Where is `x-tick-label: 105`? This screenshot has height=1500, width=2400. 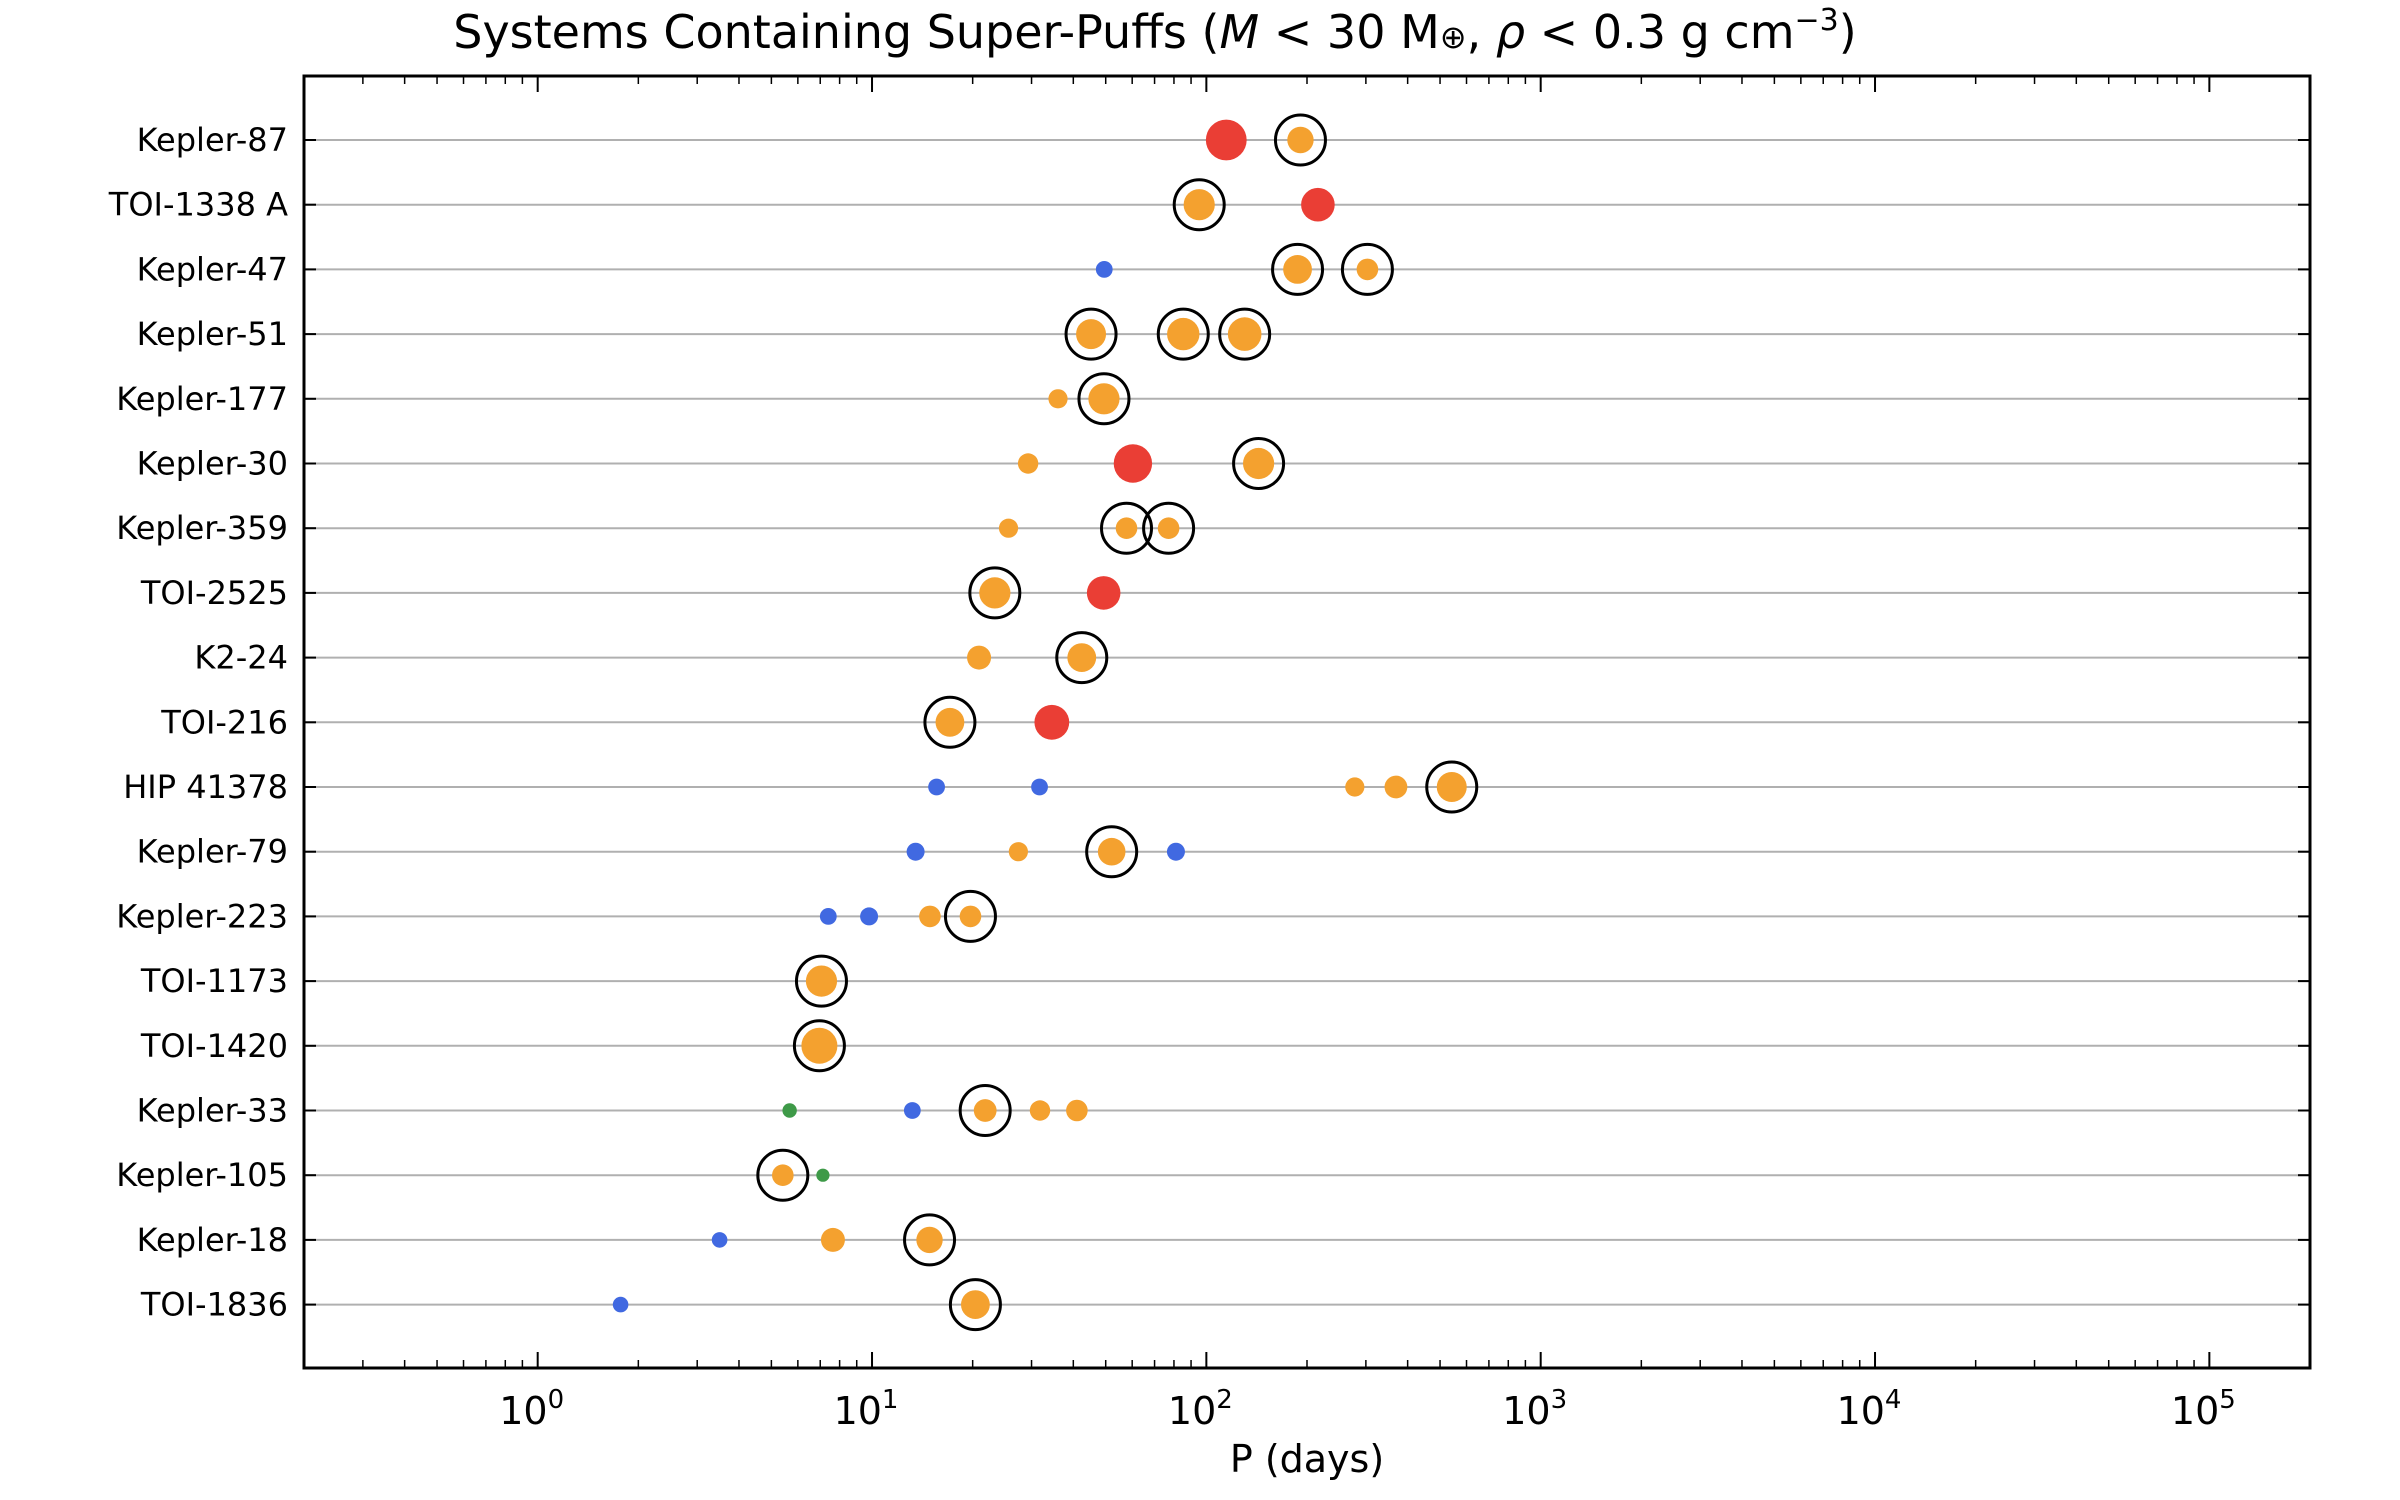 x-tick-label: 105 is located at coordinates (2203, 1409).